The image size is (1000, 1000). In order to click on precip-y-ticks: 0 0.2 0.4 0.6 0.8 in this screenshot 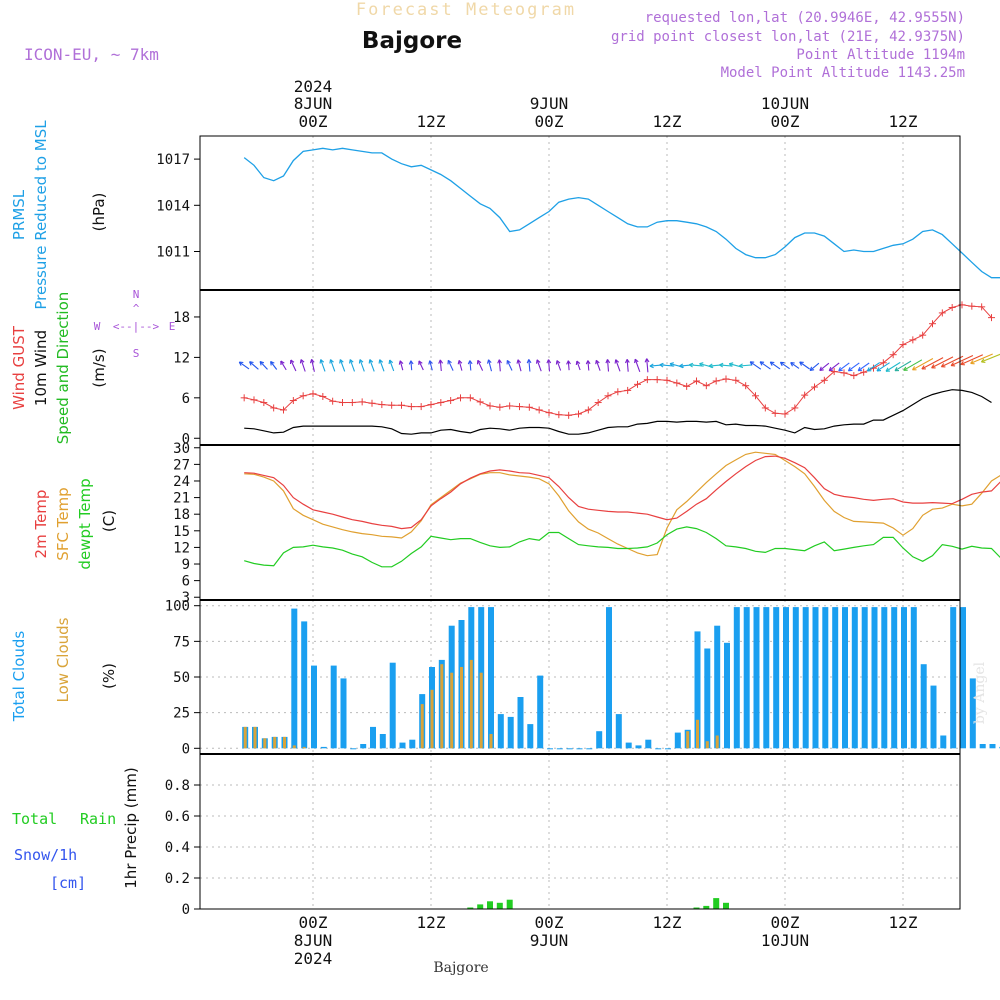, I will do `click(562, 848)`.